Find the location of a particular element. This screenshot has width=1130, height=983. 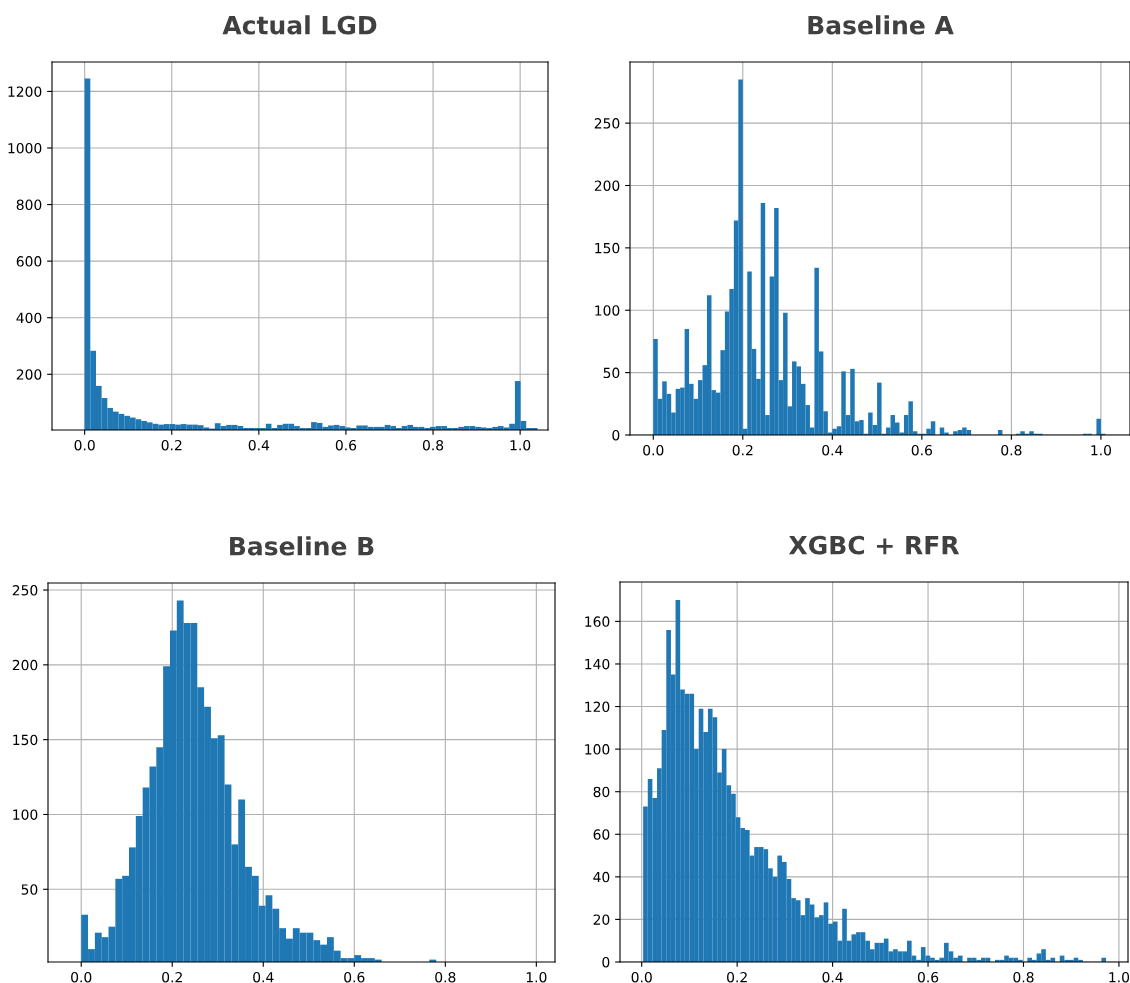

y-tick-label: 80 is located at coordinates (601, 792).